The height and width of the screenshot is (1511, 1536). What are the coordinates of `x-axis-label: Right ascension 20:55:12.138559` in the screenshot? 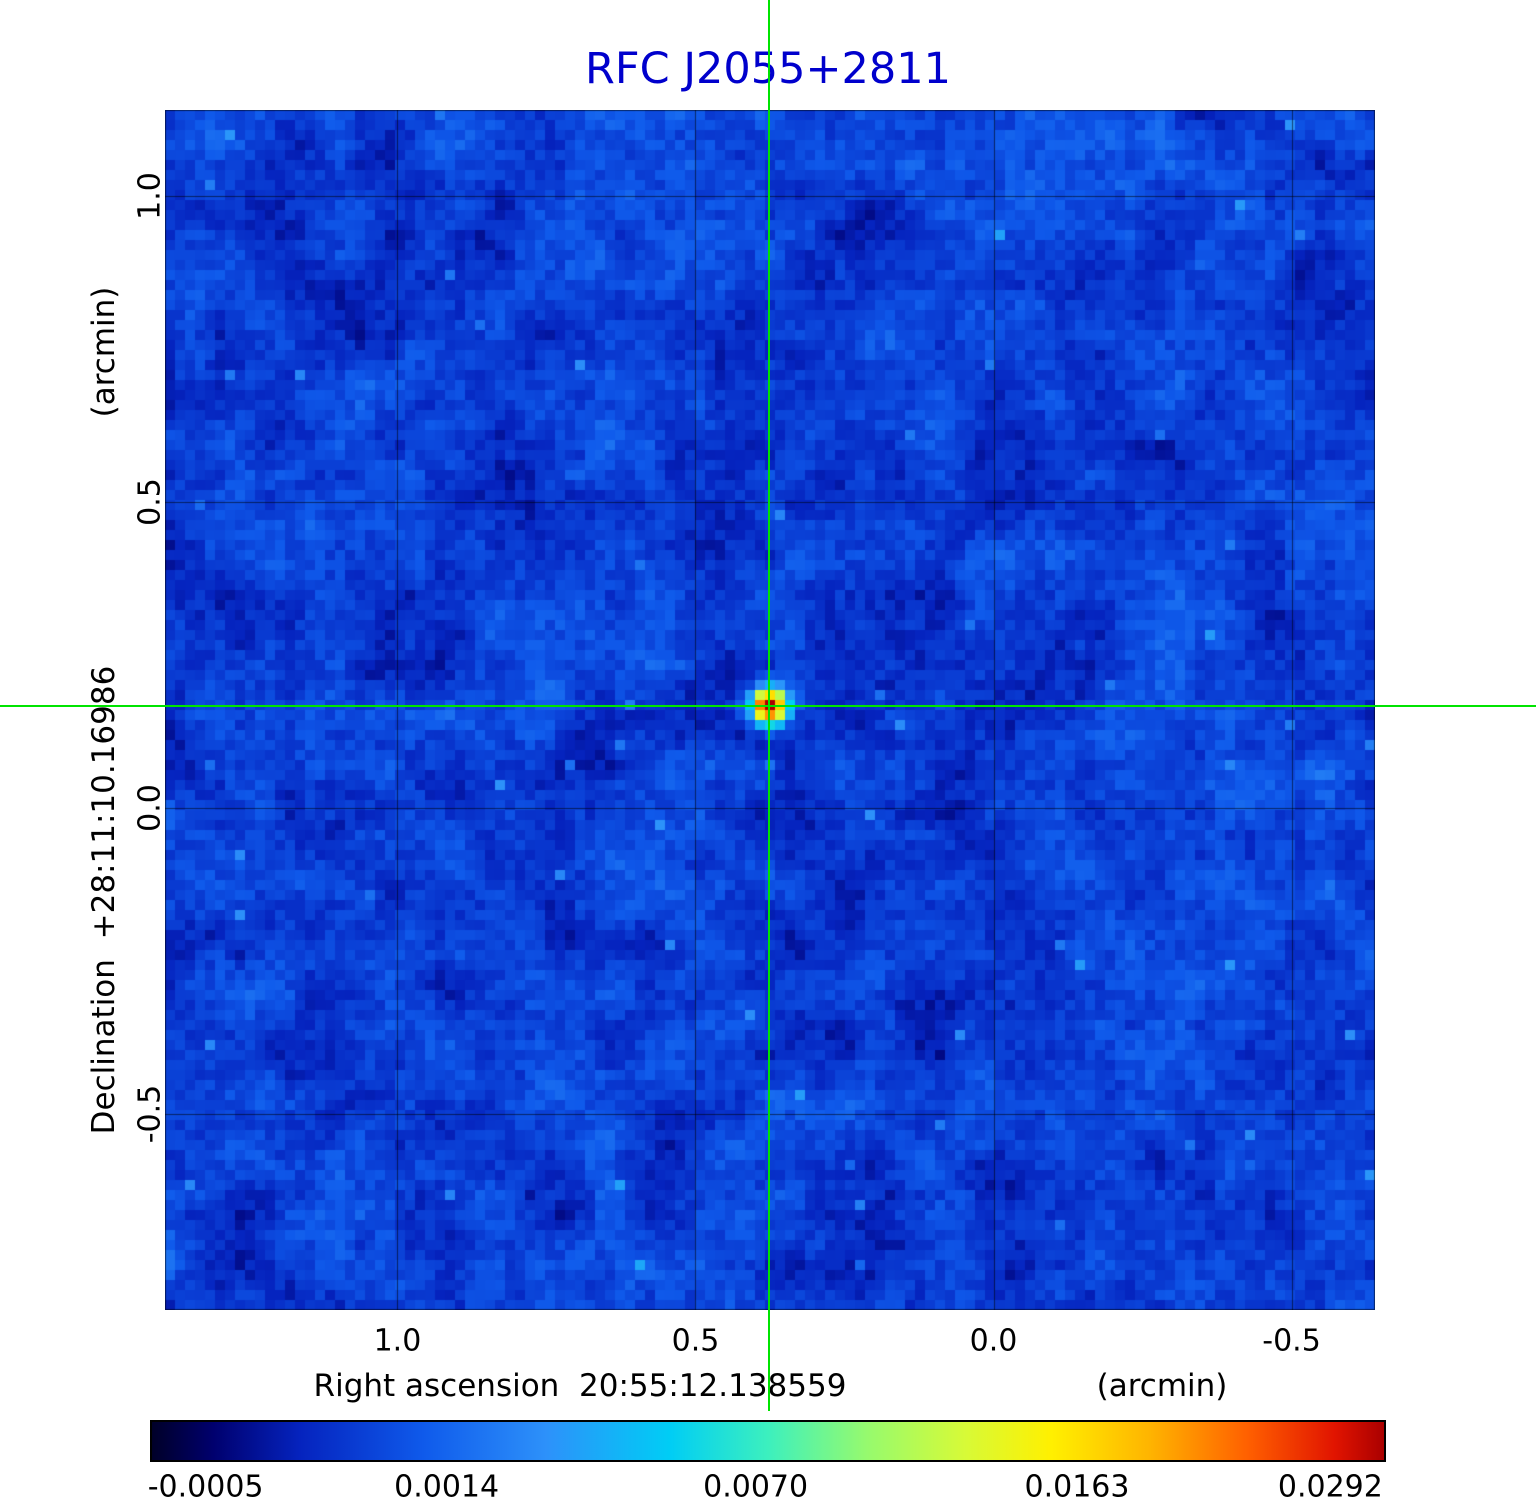 It's located at (580, 1386).